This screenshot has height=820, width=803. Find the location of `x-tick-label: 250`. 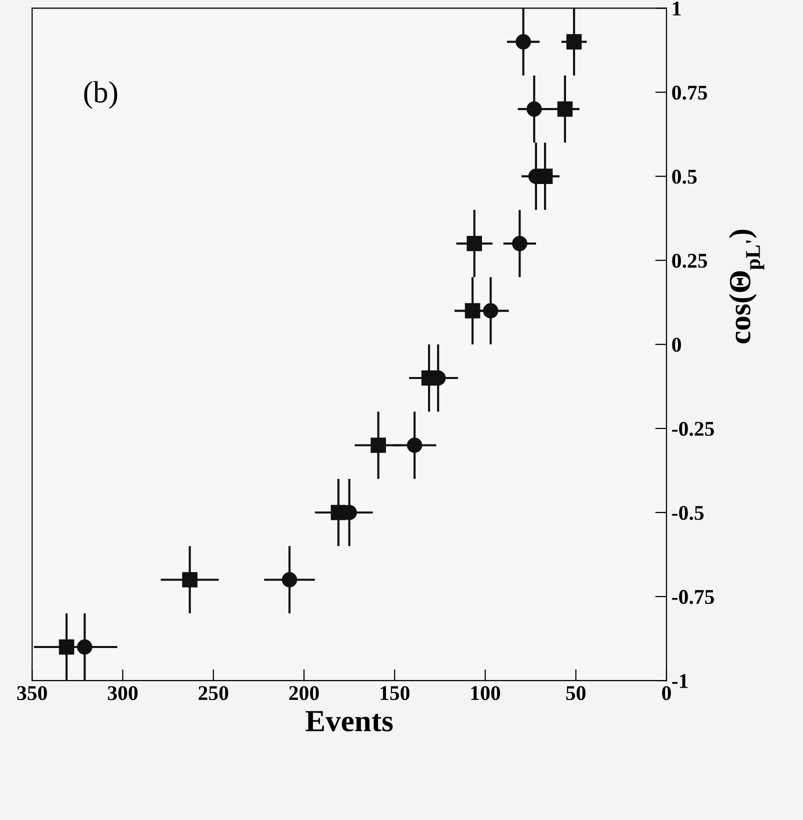

x-tick-label: 250 is located at coordinates (213, 693).